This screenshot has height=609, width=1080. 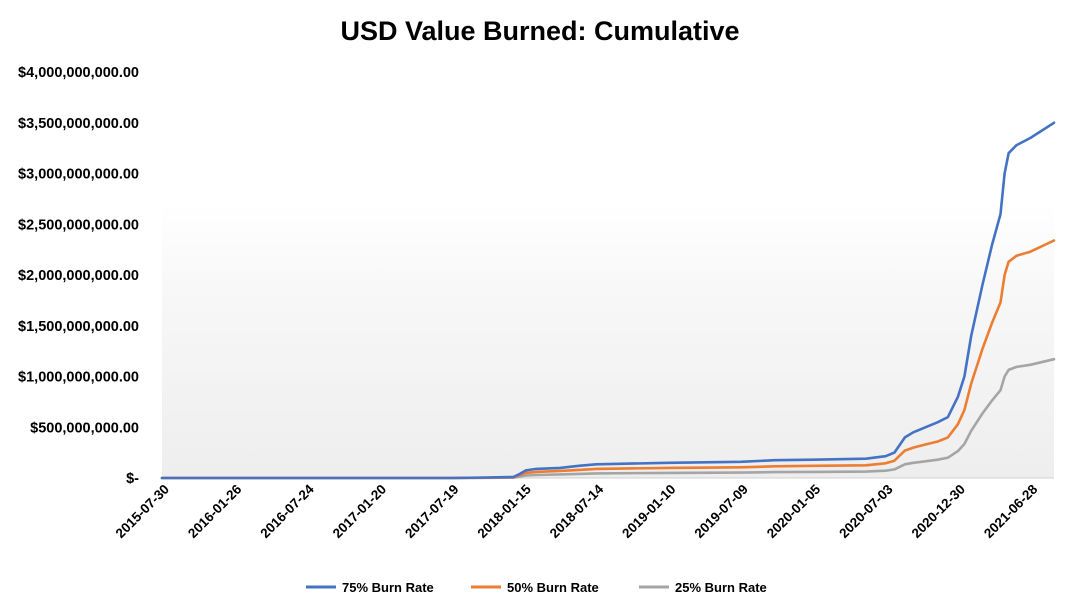 I want to click on y-tick-label: $2,500,000,000.00, so click(x=78, y=225).